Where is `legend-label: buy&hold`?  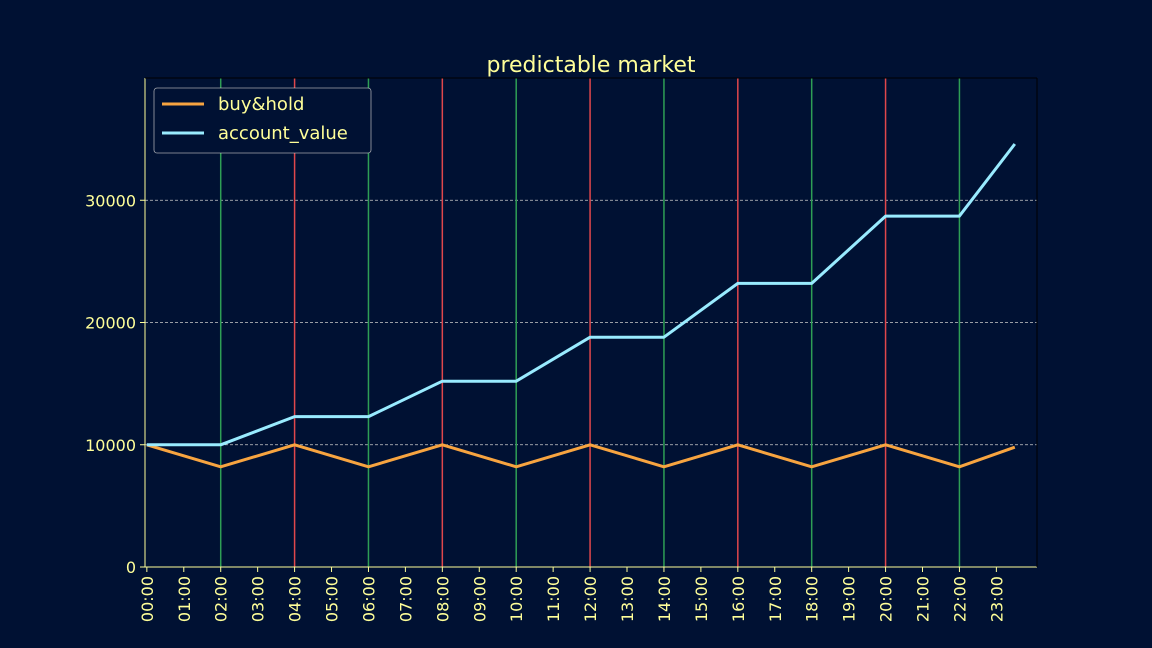
legend-label: buy&hold is located at coordinates (261, 104).